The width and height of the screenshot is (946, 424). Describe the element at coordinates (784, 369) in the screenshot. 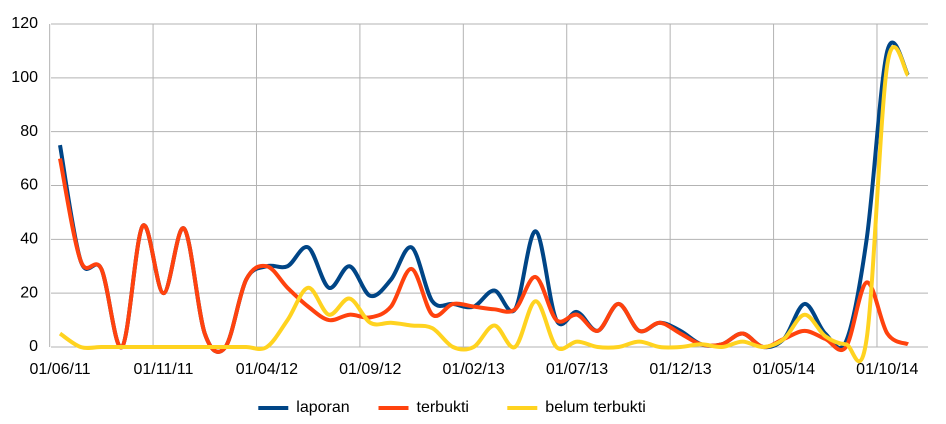

I see `x-tick-label: 01/05/14` at that location.